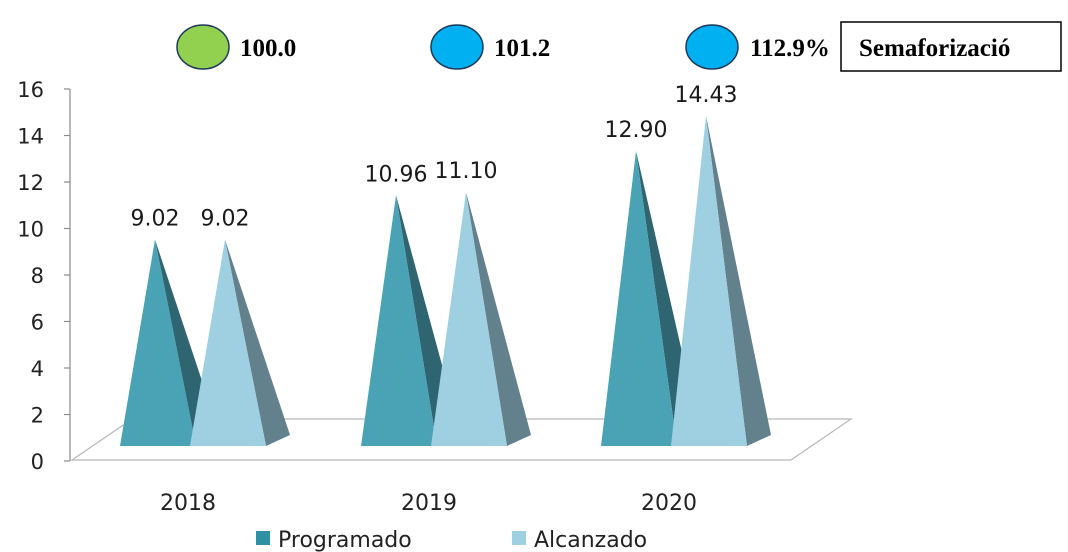 The width and height of the screenshot is (1068, 552). I want to click on y-tick-label: 14, so click(30, 137).